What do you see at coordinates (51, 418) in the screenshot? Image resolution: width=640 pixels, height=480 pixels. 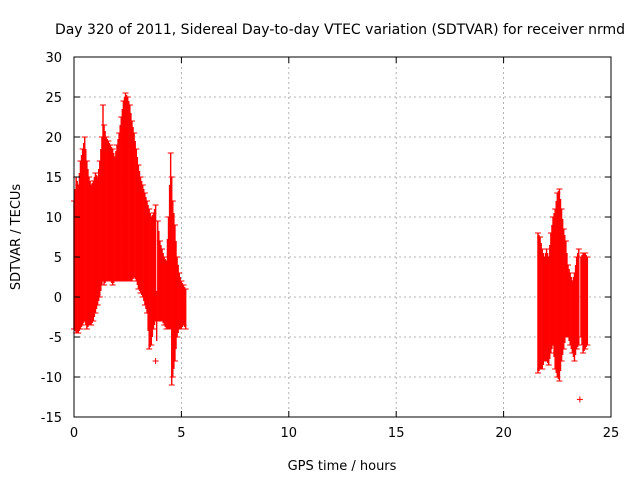 I see `y-tick-label: -15` at bounding box center [51, 418].